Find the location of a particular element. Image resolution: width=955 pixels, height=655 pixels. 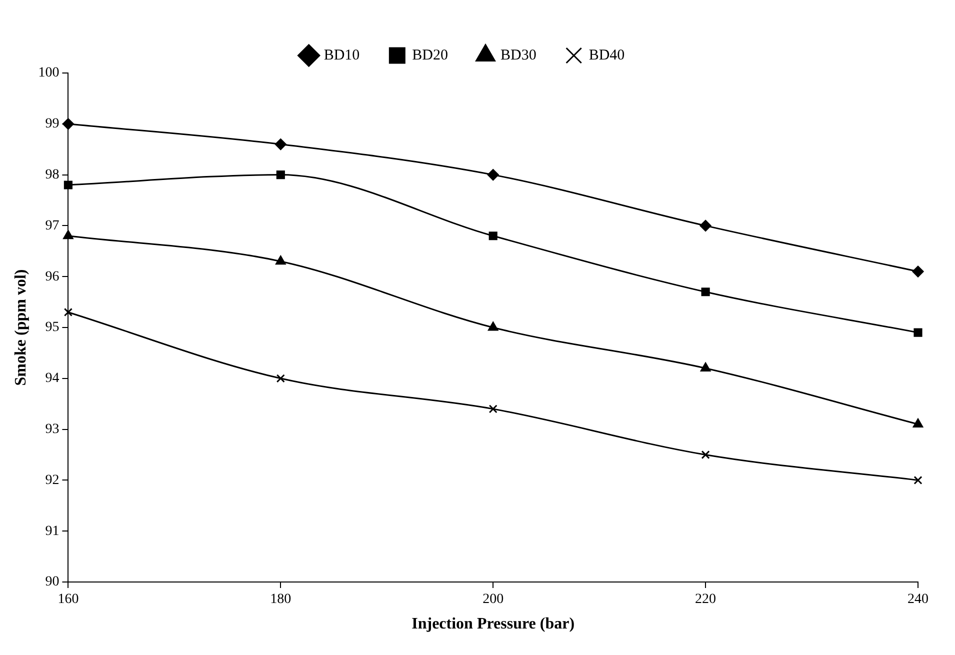

y-tick-label: 95 is located at coordinates (52, 328).